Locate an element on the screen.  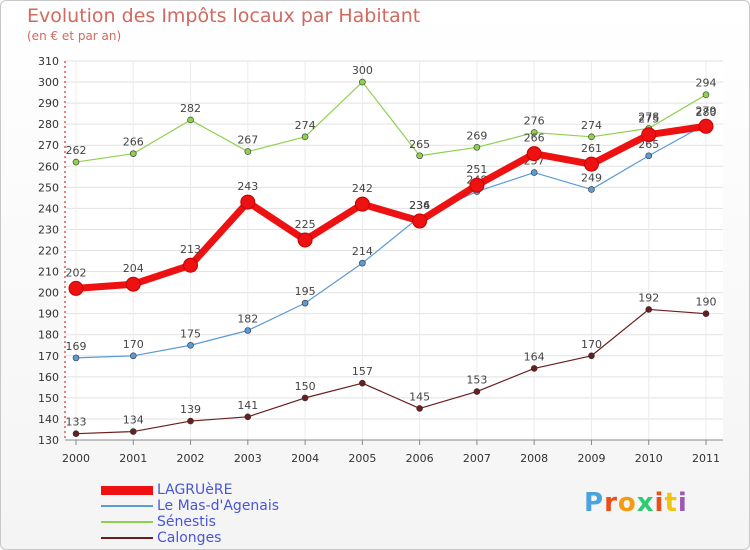
data-label-lagru-re: 234 is located at coordinates (419, 205).